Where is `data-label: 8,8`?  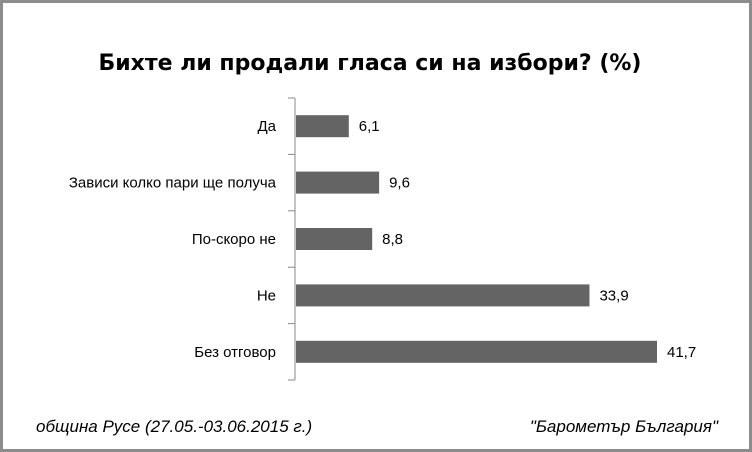 data-label: 8,8 is located at coordinates (392, 239).